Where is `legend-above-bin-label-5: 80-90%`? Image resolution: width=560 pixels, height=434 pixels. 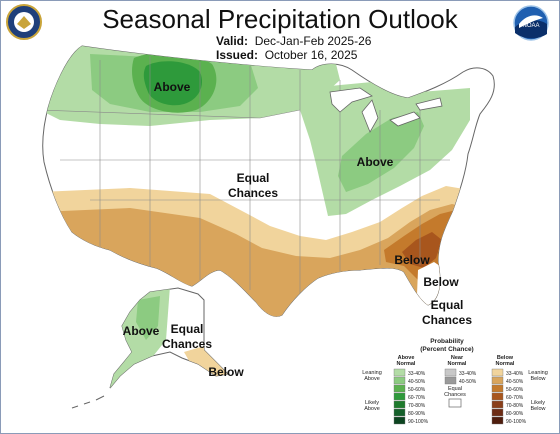 legend-above-bin-label-5: 80-90% is located at coordinates (417, 414).